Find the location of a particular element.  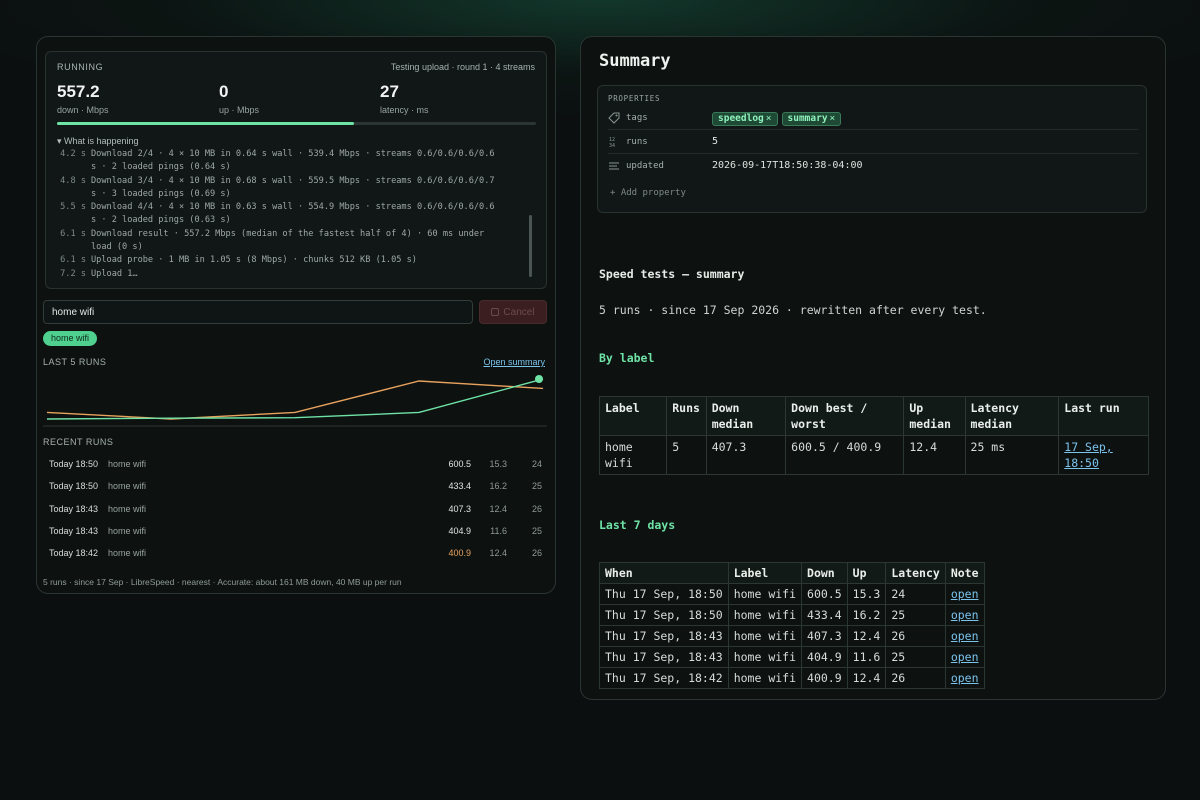

log-text: load (0 s) is located at coordinates (117, 247).